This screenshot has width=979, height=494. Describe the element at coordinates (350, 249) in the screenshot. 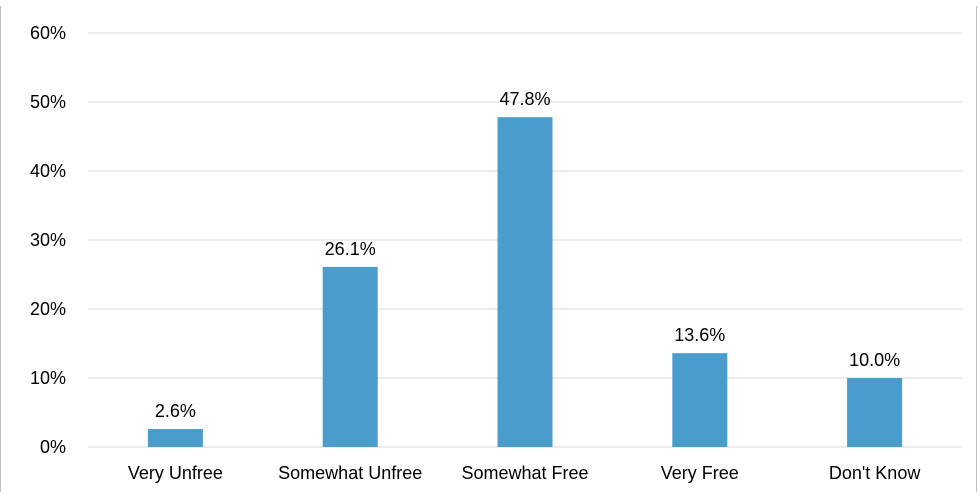

I see `data-label: 26.1%` at that location.